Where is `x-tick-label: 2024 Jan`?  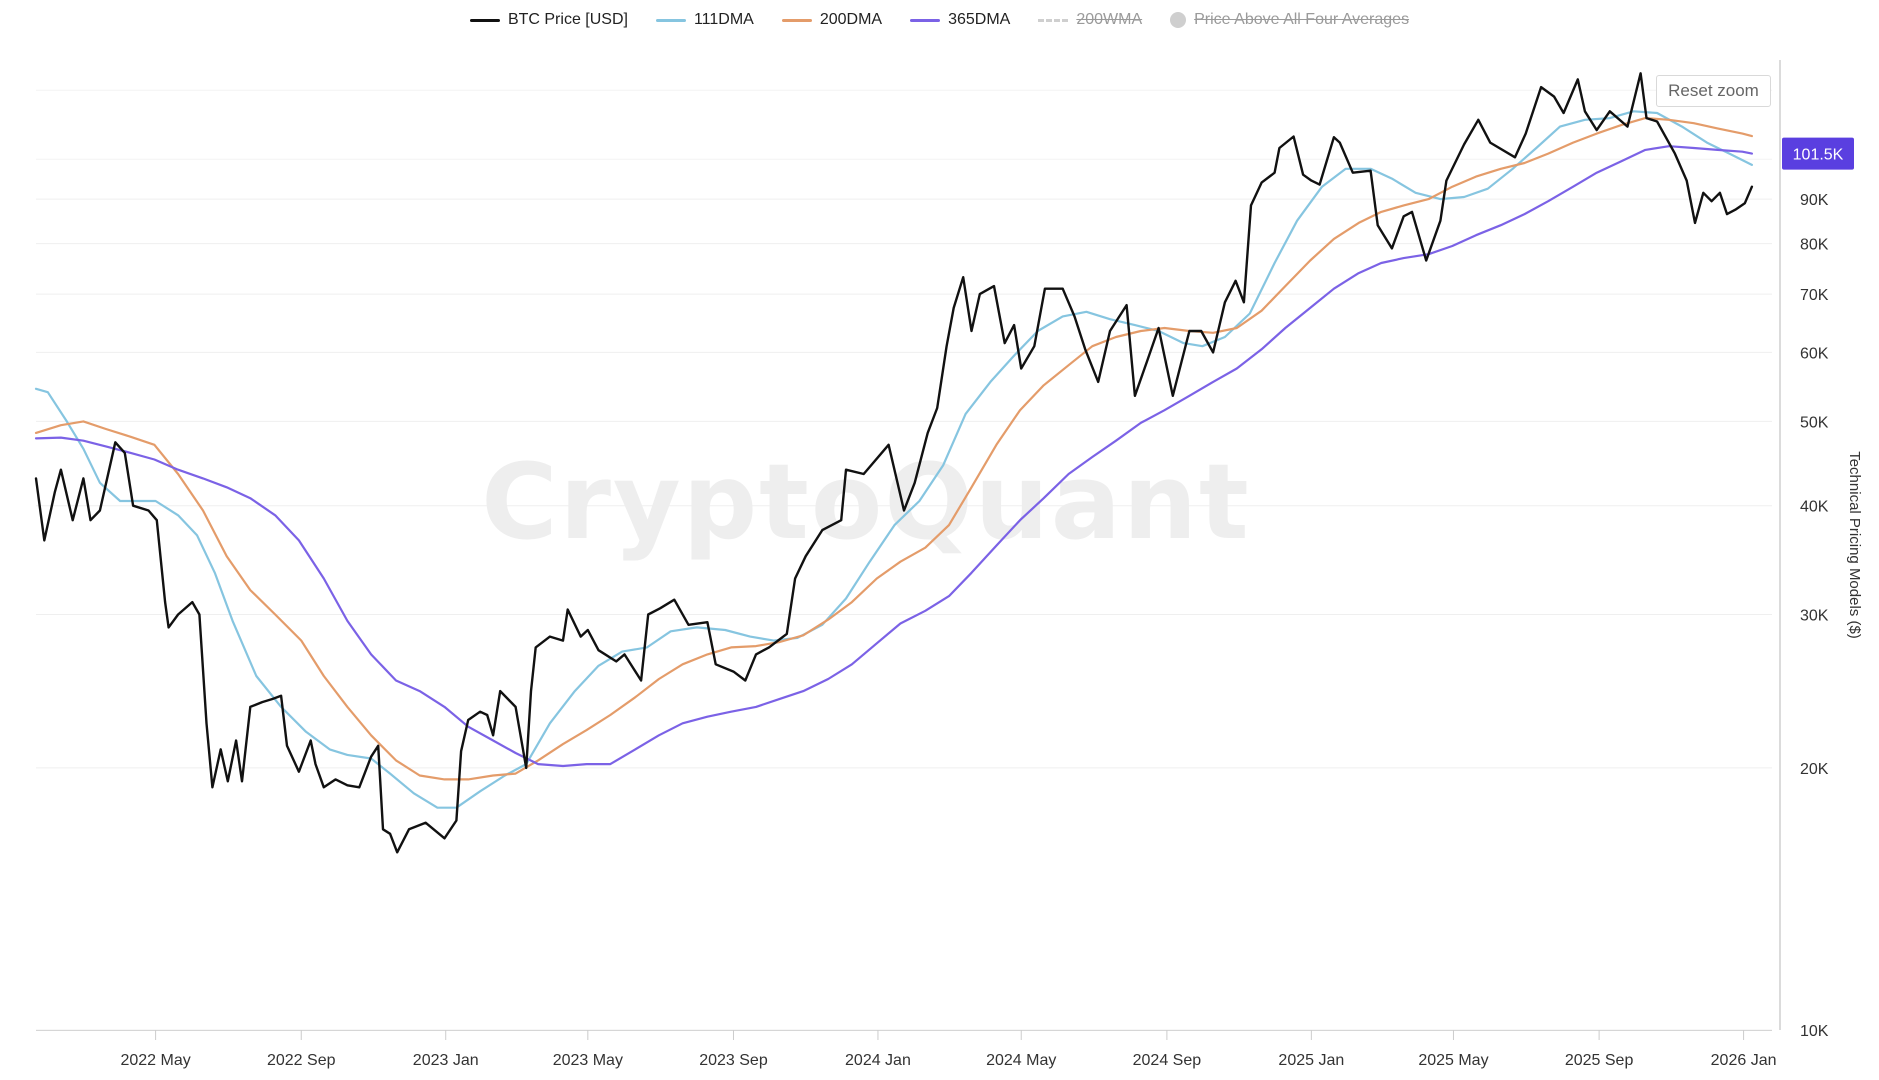 x-tick-label: 2024 Jan is located at coordinates (878, 1060).